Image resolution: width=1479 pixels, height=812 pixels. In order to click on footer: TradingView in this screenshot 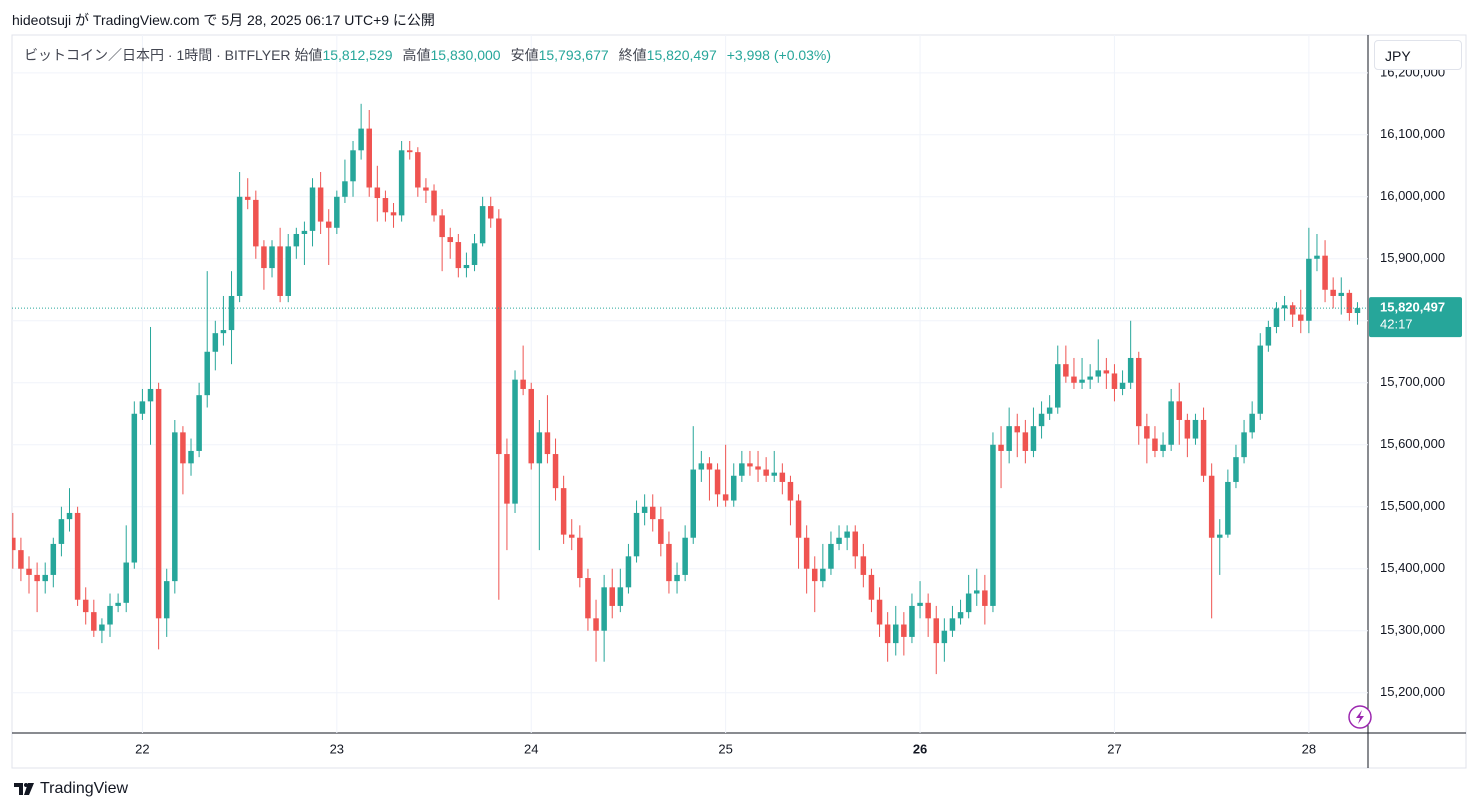, I will do `click(71, 789)`.